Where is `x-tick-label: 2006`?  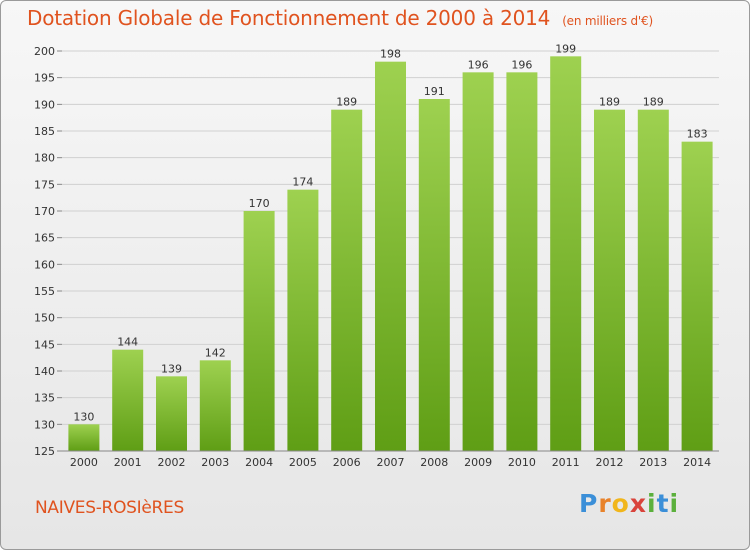 x-tick-label: 2006 is located at coordinates (347, 462).